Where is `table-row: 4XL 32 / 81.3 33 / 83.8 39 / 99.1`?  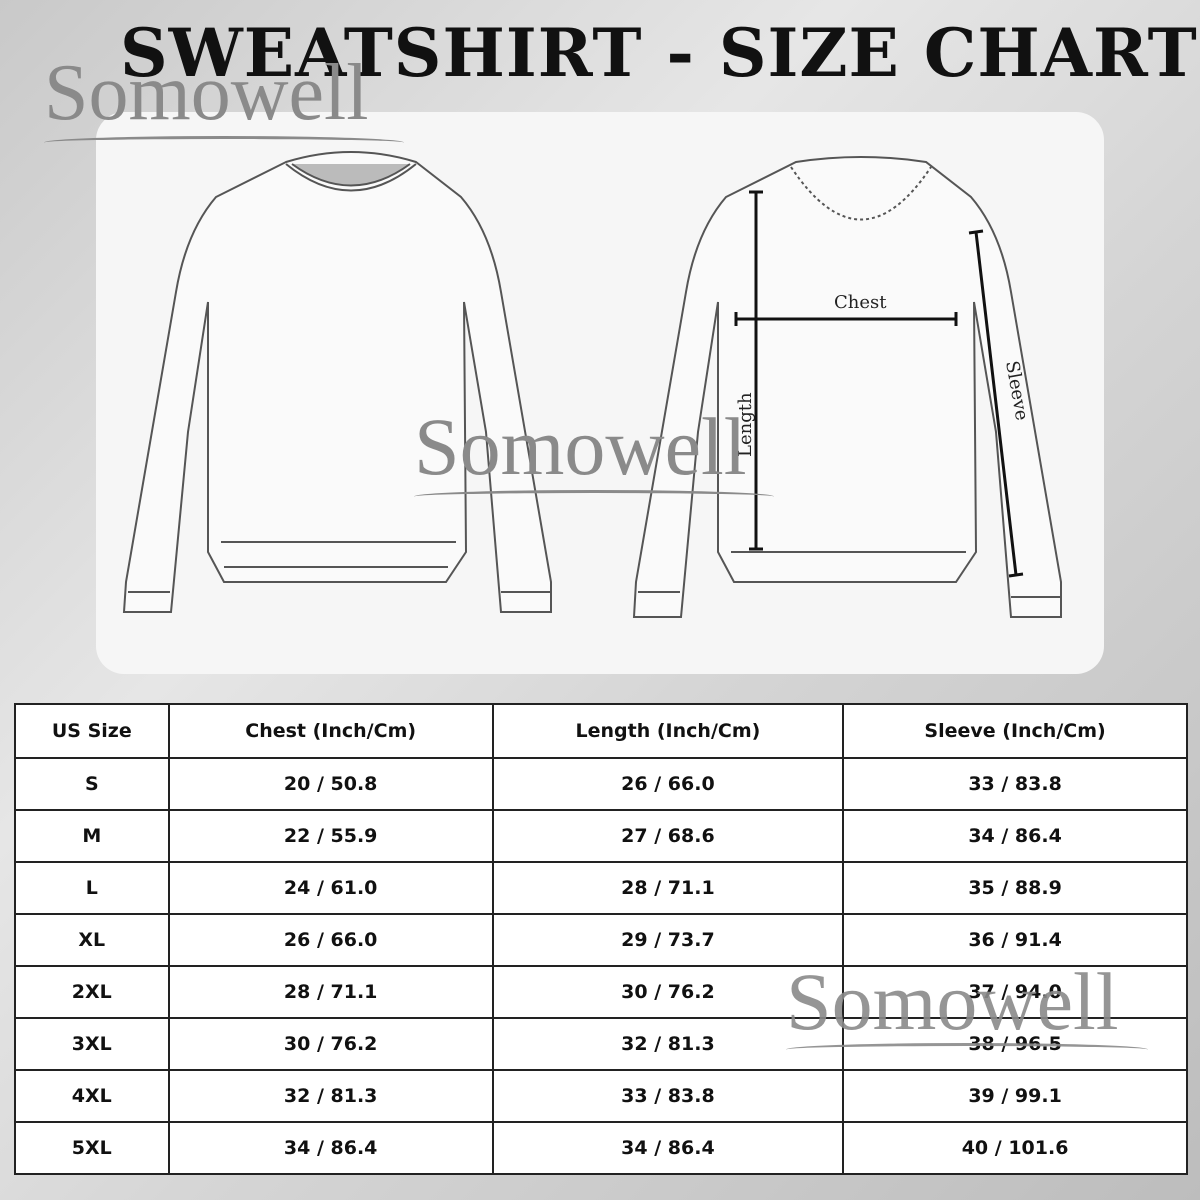 table-row: 4XL 32 / 81.3 33 / 83.8 39 / 99.1 is located at coordinates (601, 1096).